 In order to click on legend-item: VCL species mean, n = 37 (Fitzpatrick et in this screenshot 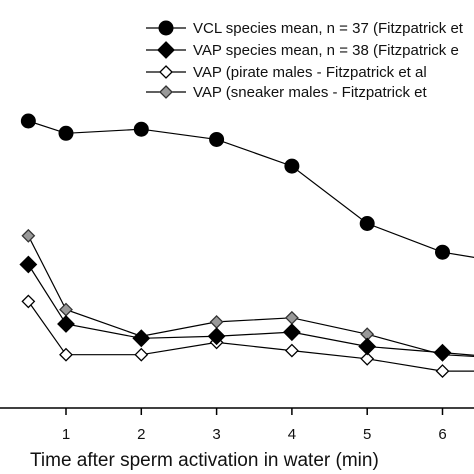, I will do `click(305, 28)`.